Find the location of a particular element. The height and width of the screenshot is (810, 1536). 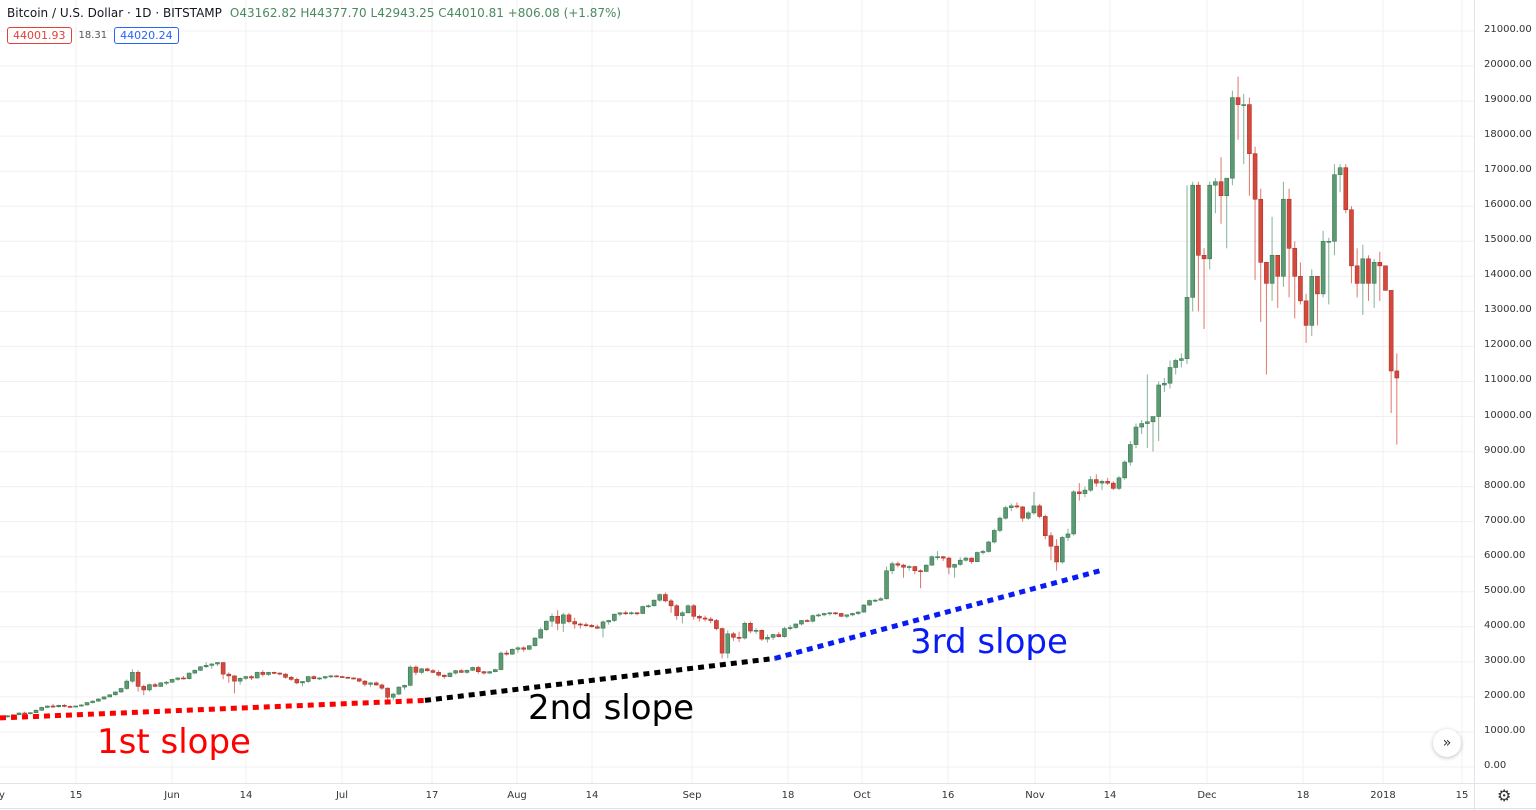

settings-icon: ⚙ is located at coordinates (1504, 795).